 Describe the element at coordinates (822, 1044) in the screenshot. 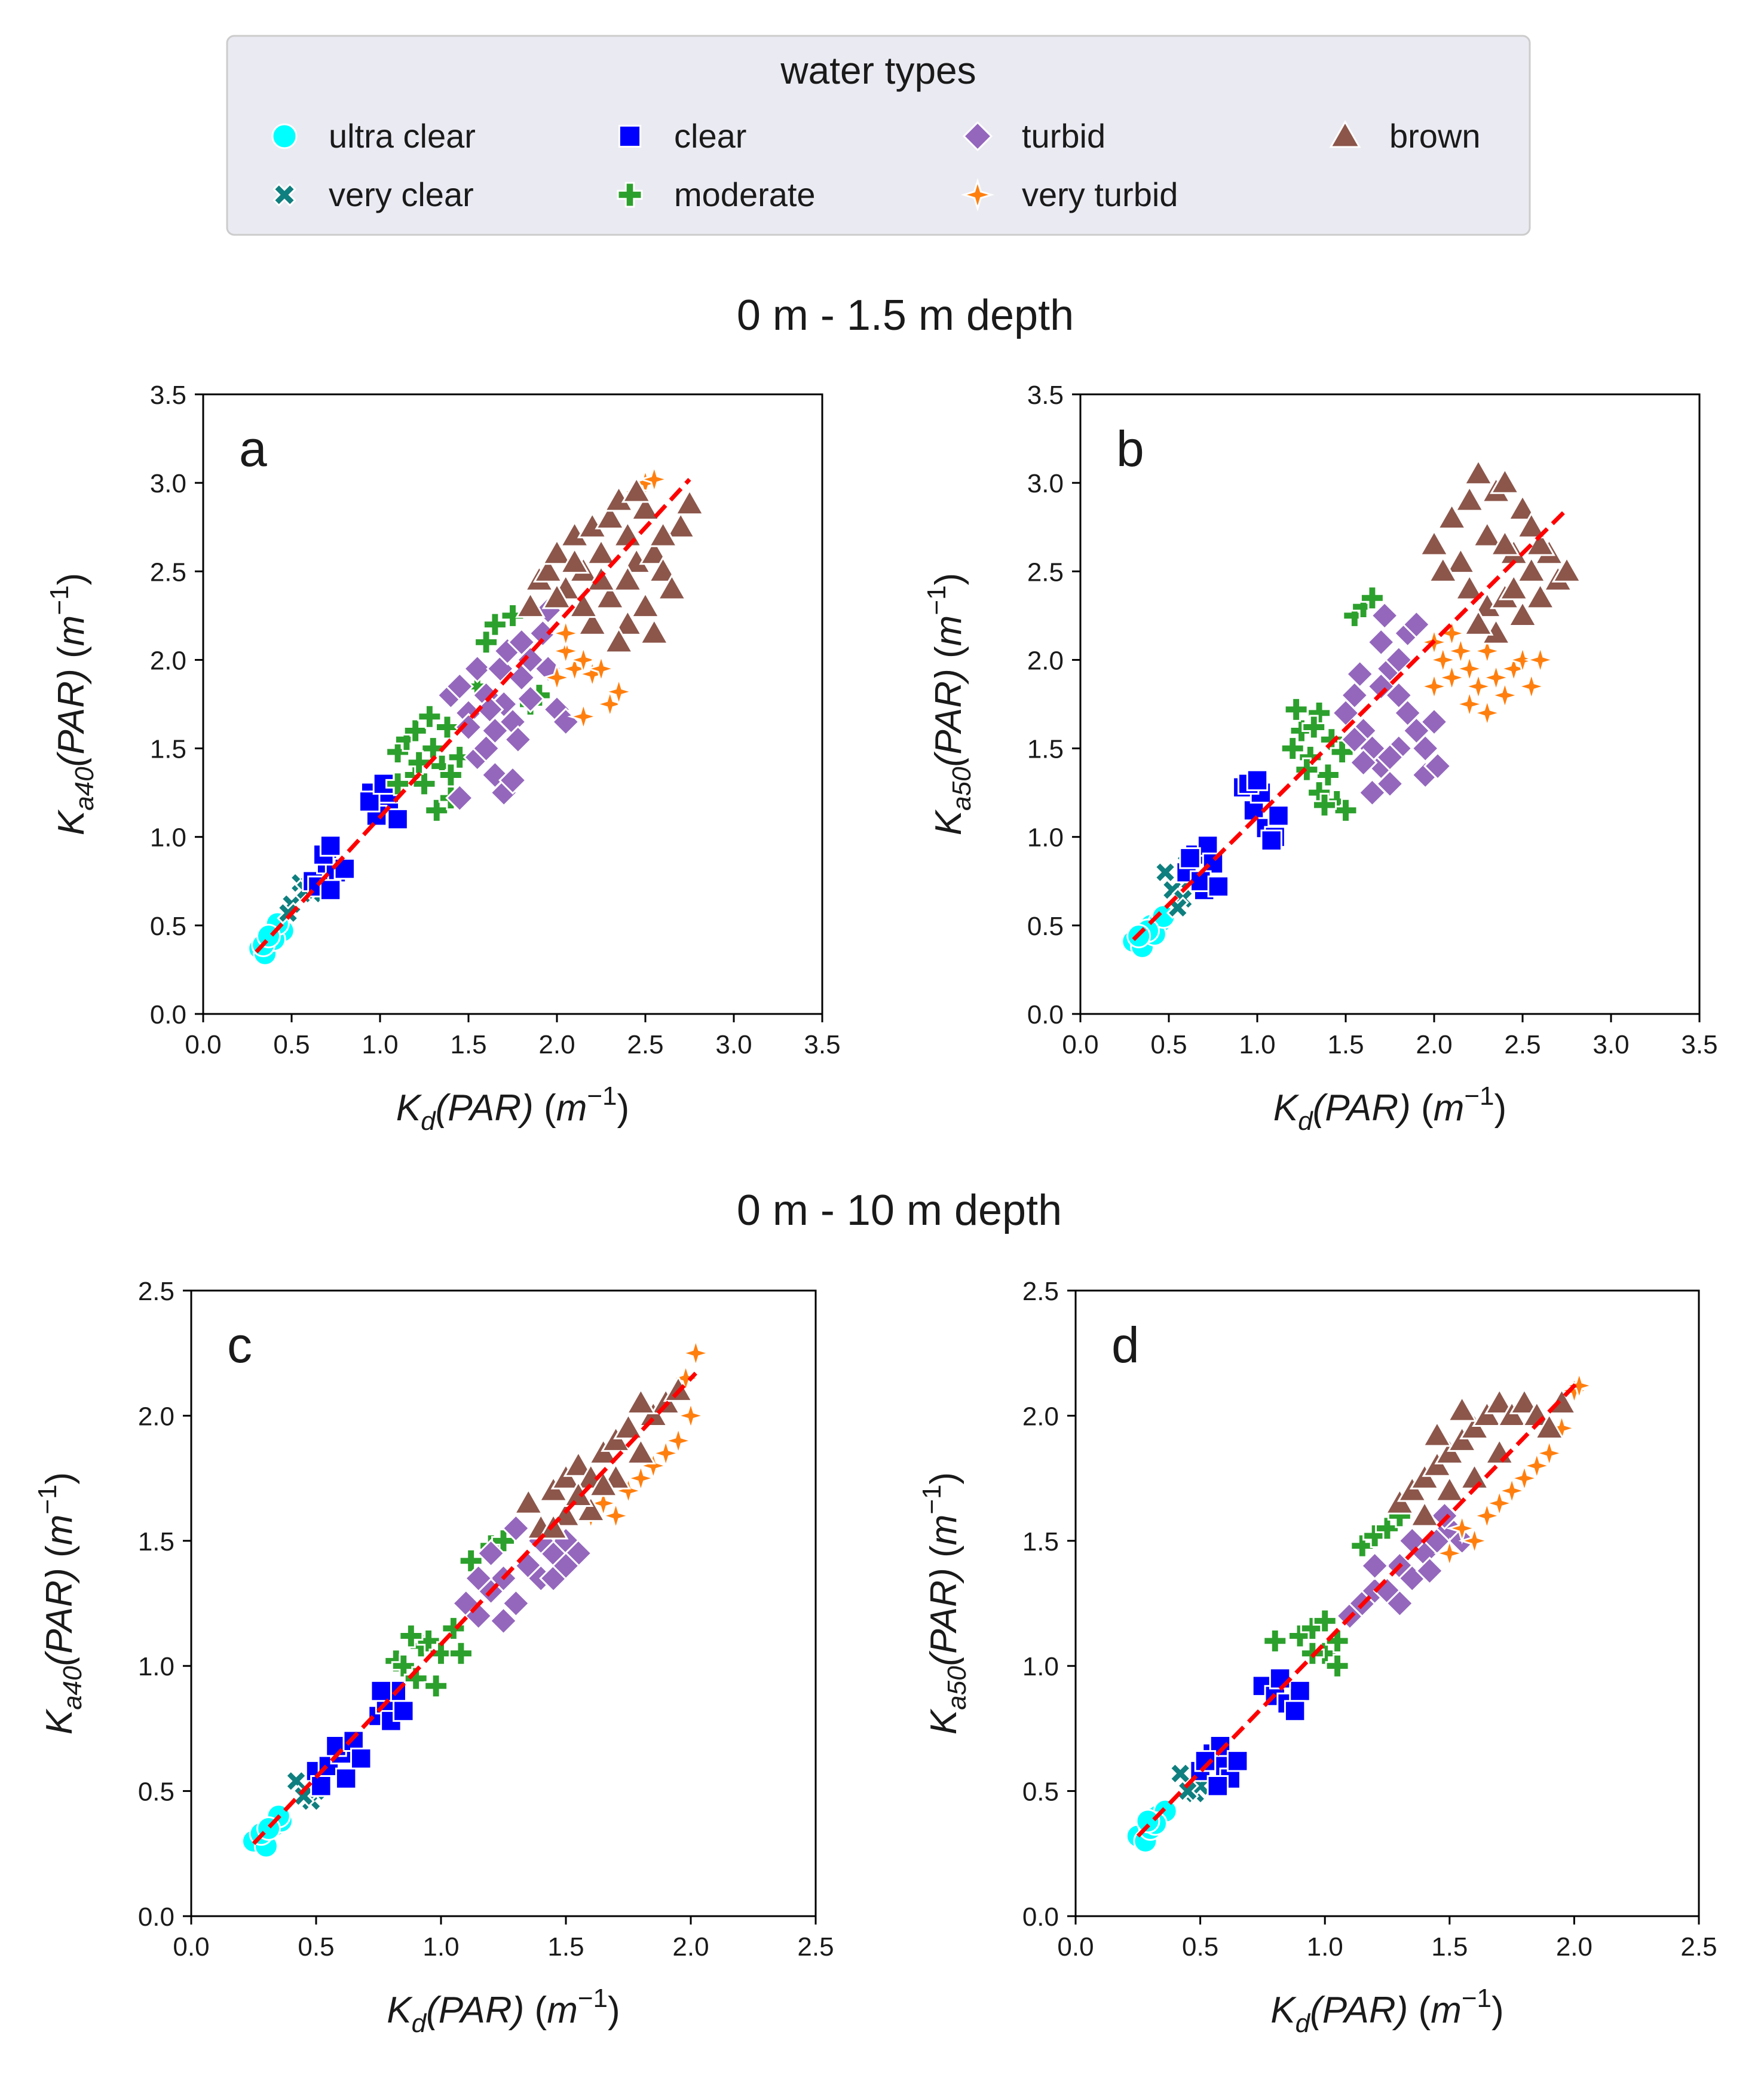

I see `x-tick-label: 3.5` at that location.